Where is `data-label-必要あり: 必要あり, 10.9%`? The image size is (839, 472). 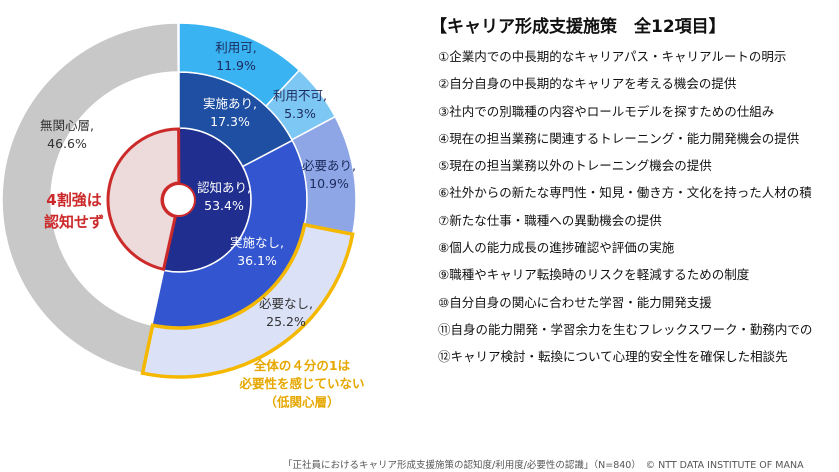 data-label-必要あり: 必要あり, 10.9% is located at coordinates (329, 174).